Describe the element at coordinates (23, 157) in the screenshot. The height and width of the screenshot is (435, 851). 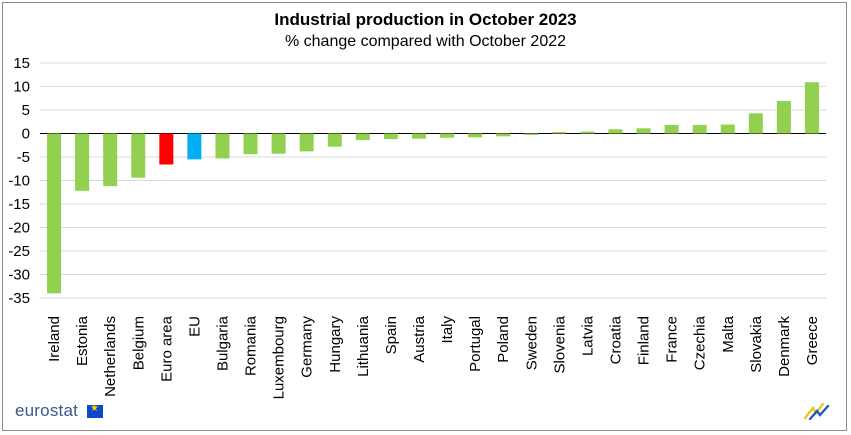
I see `y-tick-label: -5` at that location.